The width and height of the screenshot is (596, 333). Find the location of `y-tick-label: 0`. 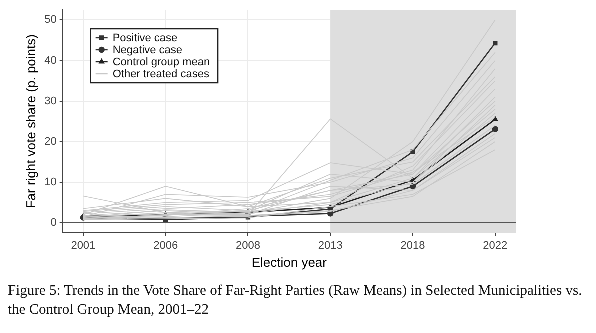

y-tick-label: 0 is located at coordinates (53, 223).